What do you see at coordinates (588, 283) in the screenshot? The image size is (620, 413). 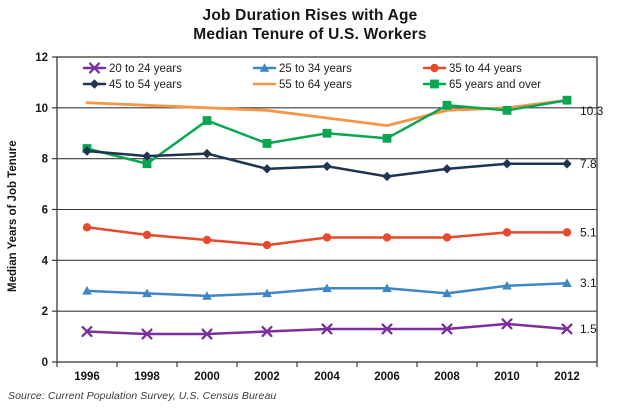 I see `series-25-to-34-years-end-value-label: 3.1` at bounding box center [588, 283].